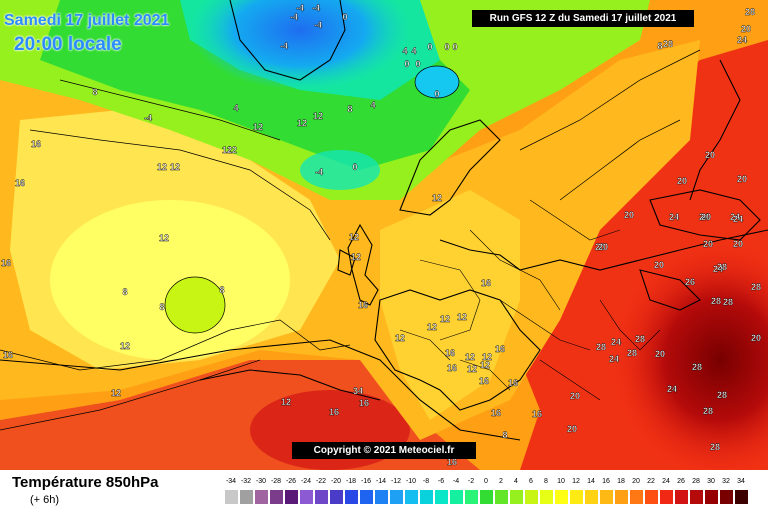  What do you see at coordinates (450, 305) in the screenshot?
I see `field-yellow-europe` at bounding box center [450, 305].